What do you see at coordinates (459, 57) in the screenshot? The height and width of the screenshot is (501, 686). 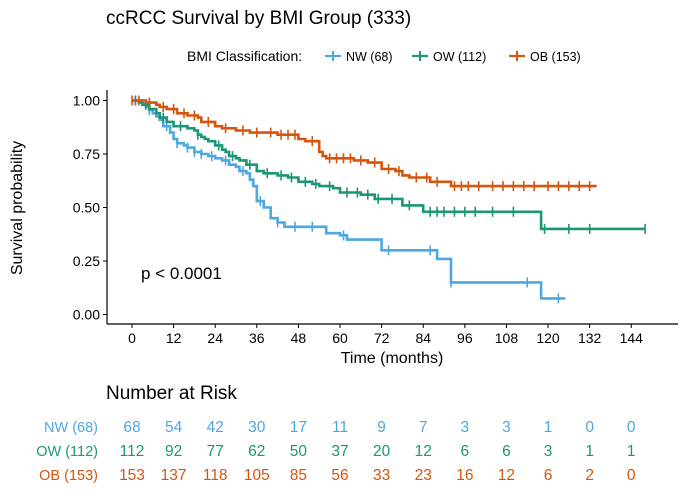 I see `legend-entry-label: OW (112)` at bounding box center [459, 57].